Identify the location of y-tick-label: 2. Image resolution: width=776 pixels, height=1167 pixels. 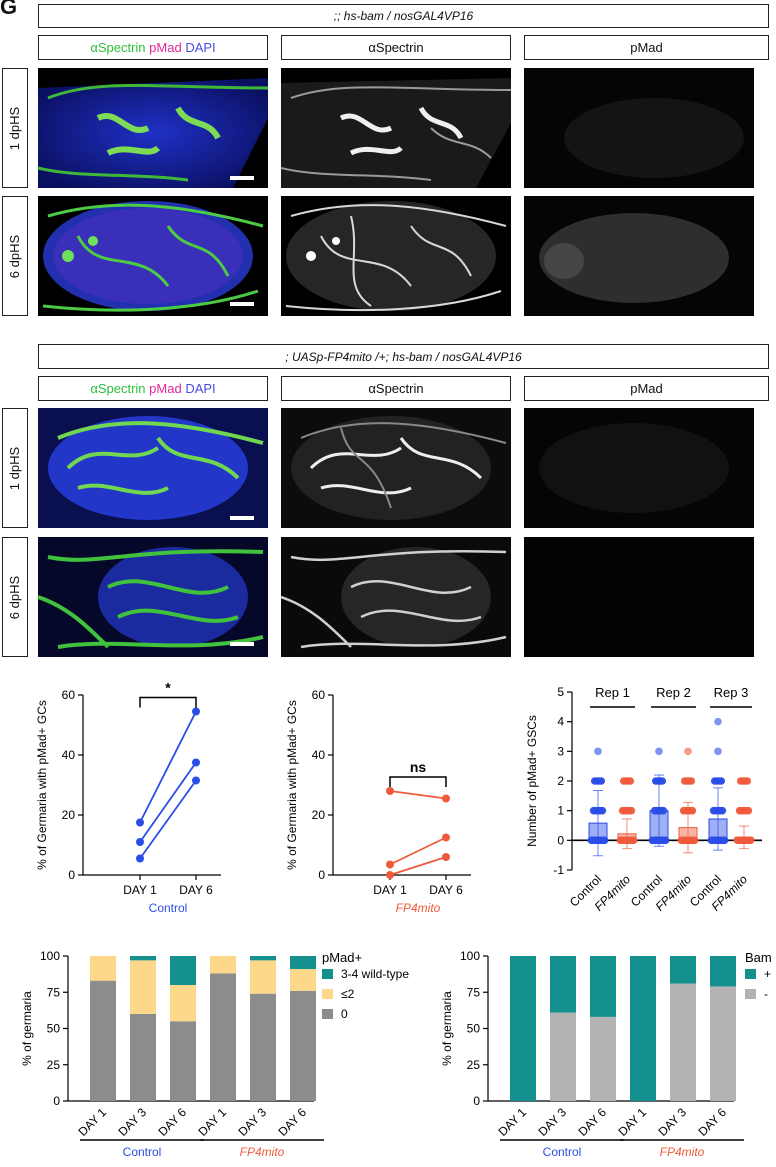
(560, 781).